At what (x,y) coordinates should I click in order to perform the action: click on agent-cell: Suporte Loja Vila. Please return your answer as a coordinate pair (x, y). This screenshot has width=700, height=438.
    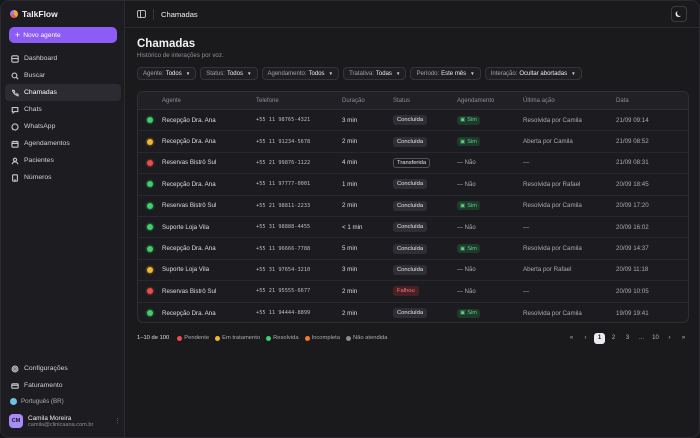
    Looking at the image, I should click on (186, 270).